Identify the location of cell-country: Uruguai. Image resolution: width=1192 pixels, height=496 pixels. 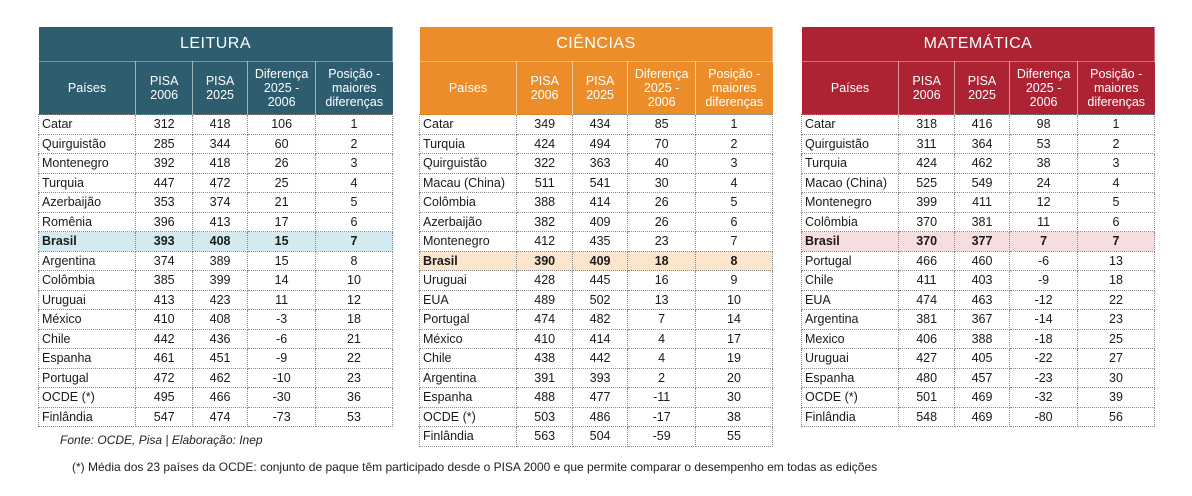
(850, 358).